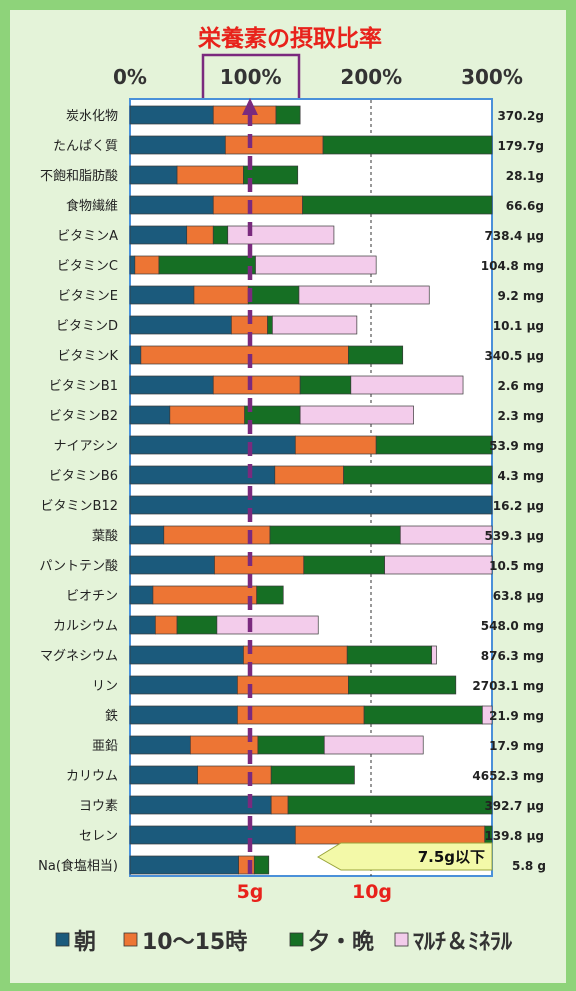 This screenshot has height=991, width=576. I want to click on category-label: カルシウム, so click(85, 626).